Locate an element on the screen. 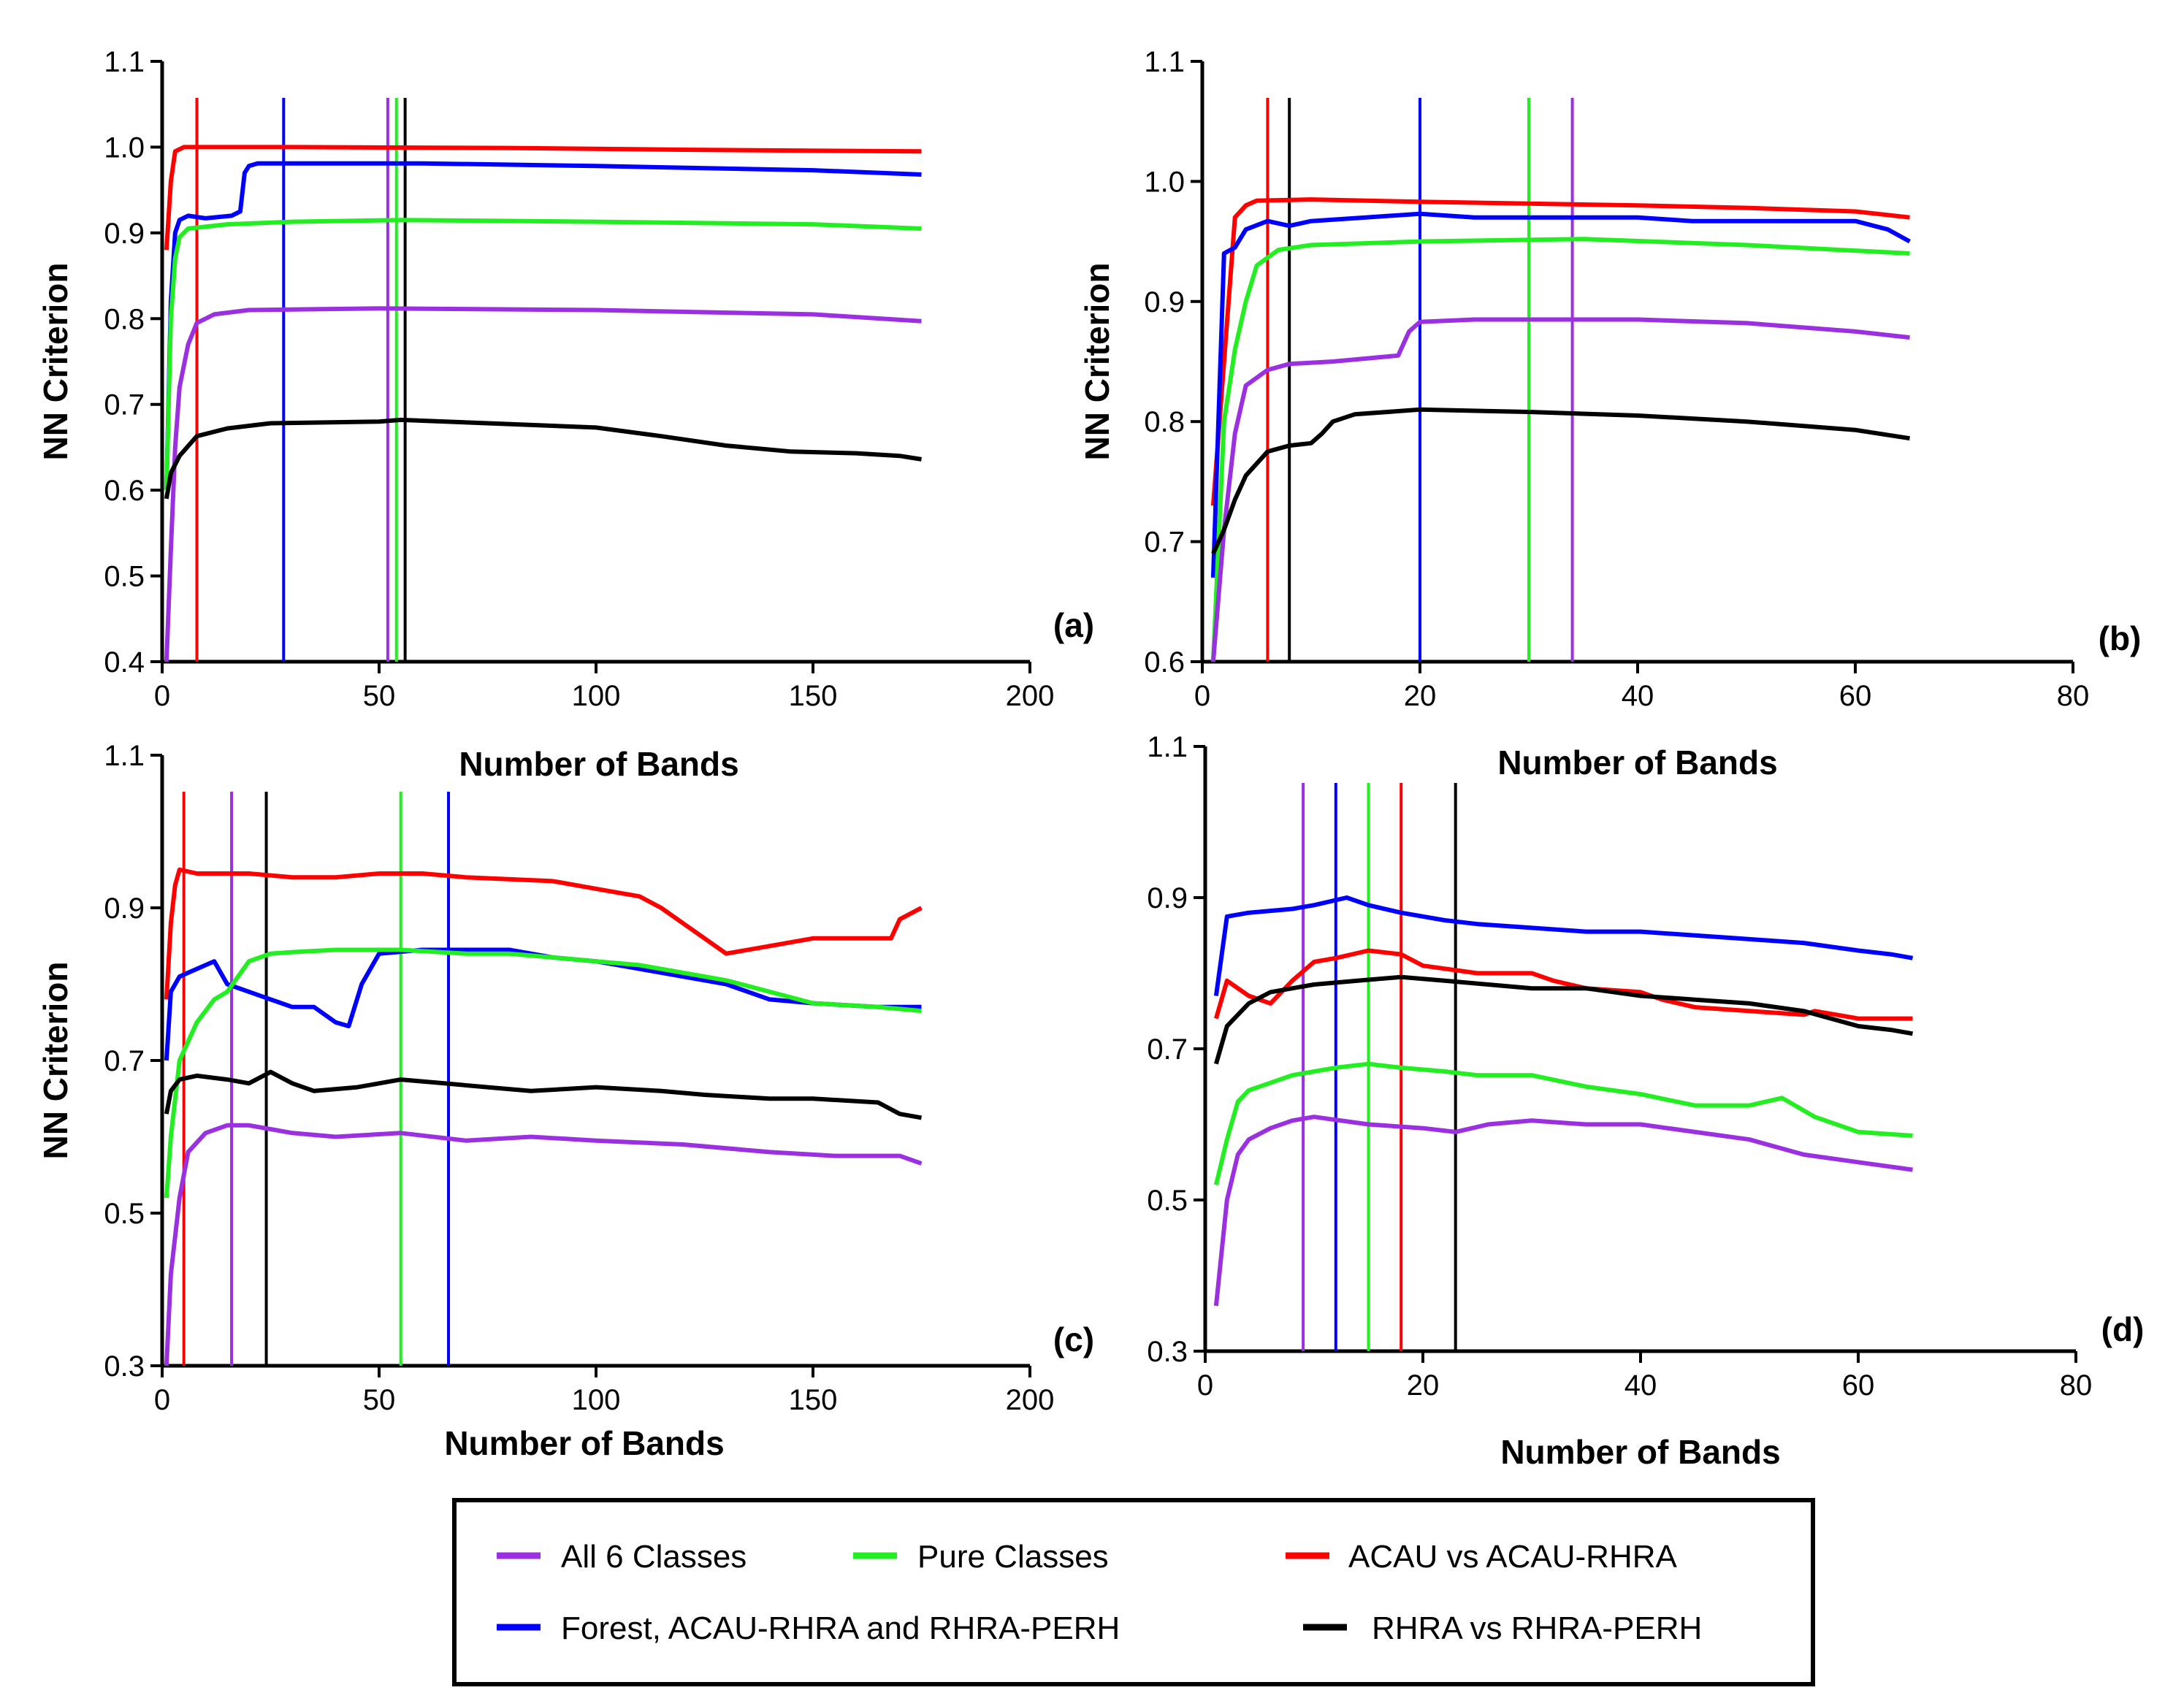  legend-entry-5: RHRA vs RHRA-PERH is located at coordinates (1502, 1628).